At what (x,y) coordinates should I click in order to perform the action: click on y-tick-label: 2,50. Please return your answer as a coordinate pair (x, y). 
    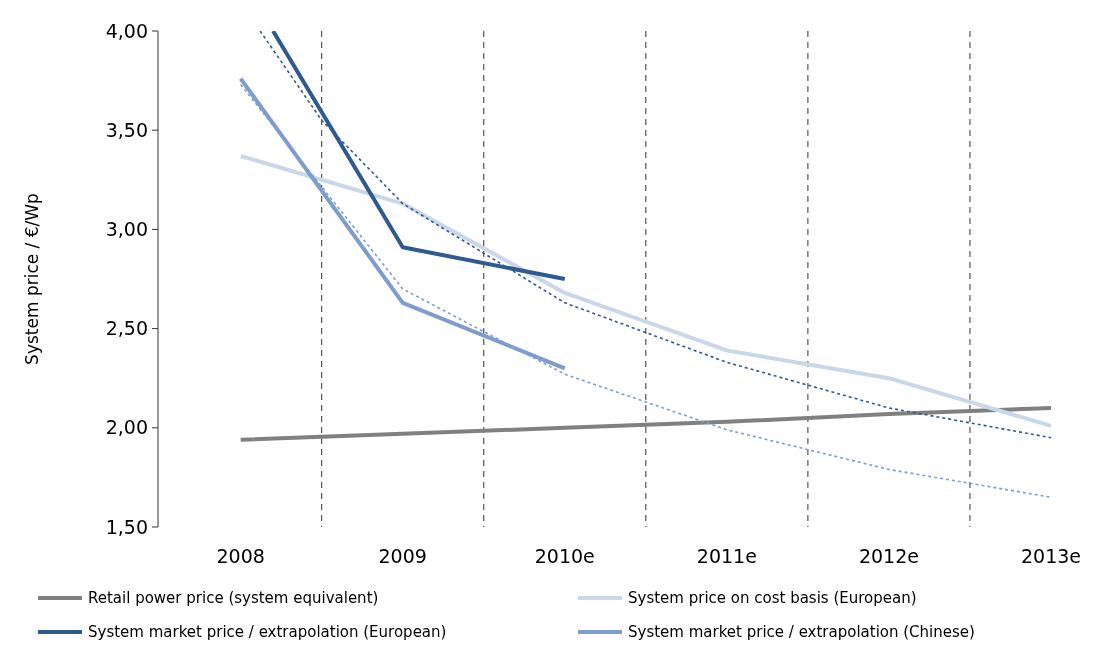
    Looking at the image, I should click on (126, 328).